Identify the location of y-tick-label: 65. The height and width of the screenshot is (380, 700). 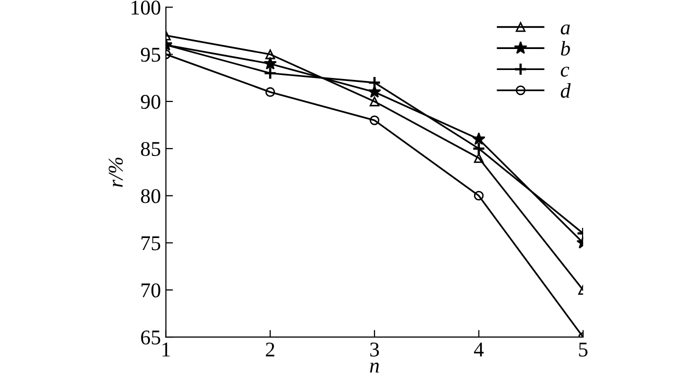
(150, 337).